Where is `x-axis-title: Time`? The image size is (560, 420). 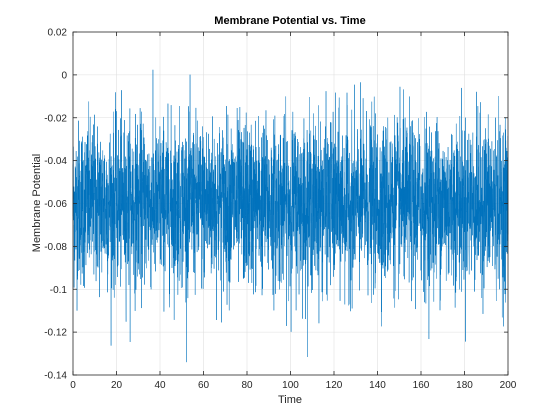
x-axis-title: Time is located at coordinates (290, 400).